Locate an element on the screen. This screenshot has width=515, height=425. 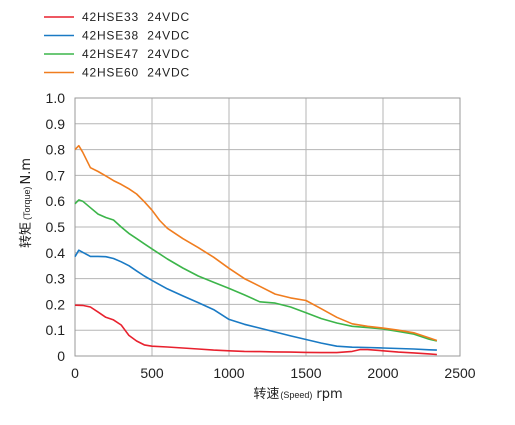
y-tick-label: 0.1 is located at coordinates (56, 330).